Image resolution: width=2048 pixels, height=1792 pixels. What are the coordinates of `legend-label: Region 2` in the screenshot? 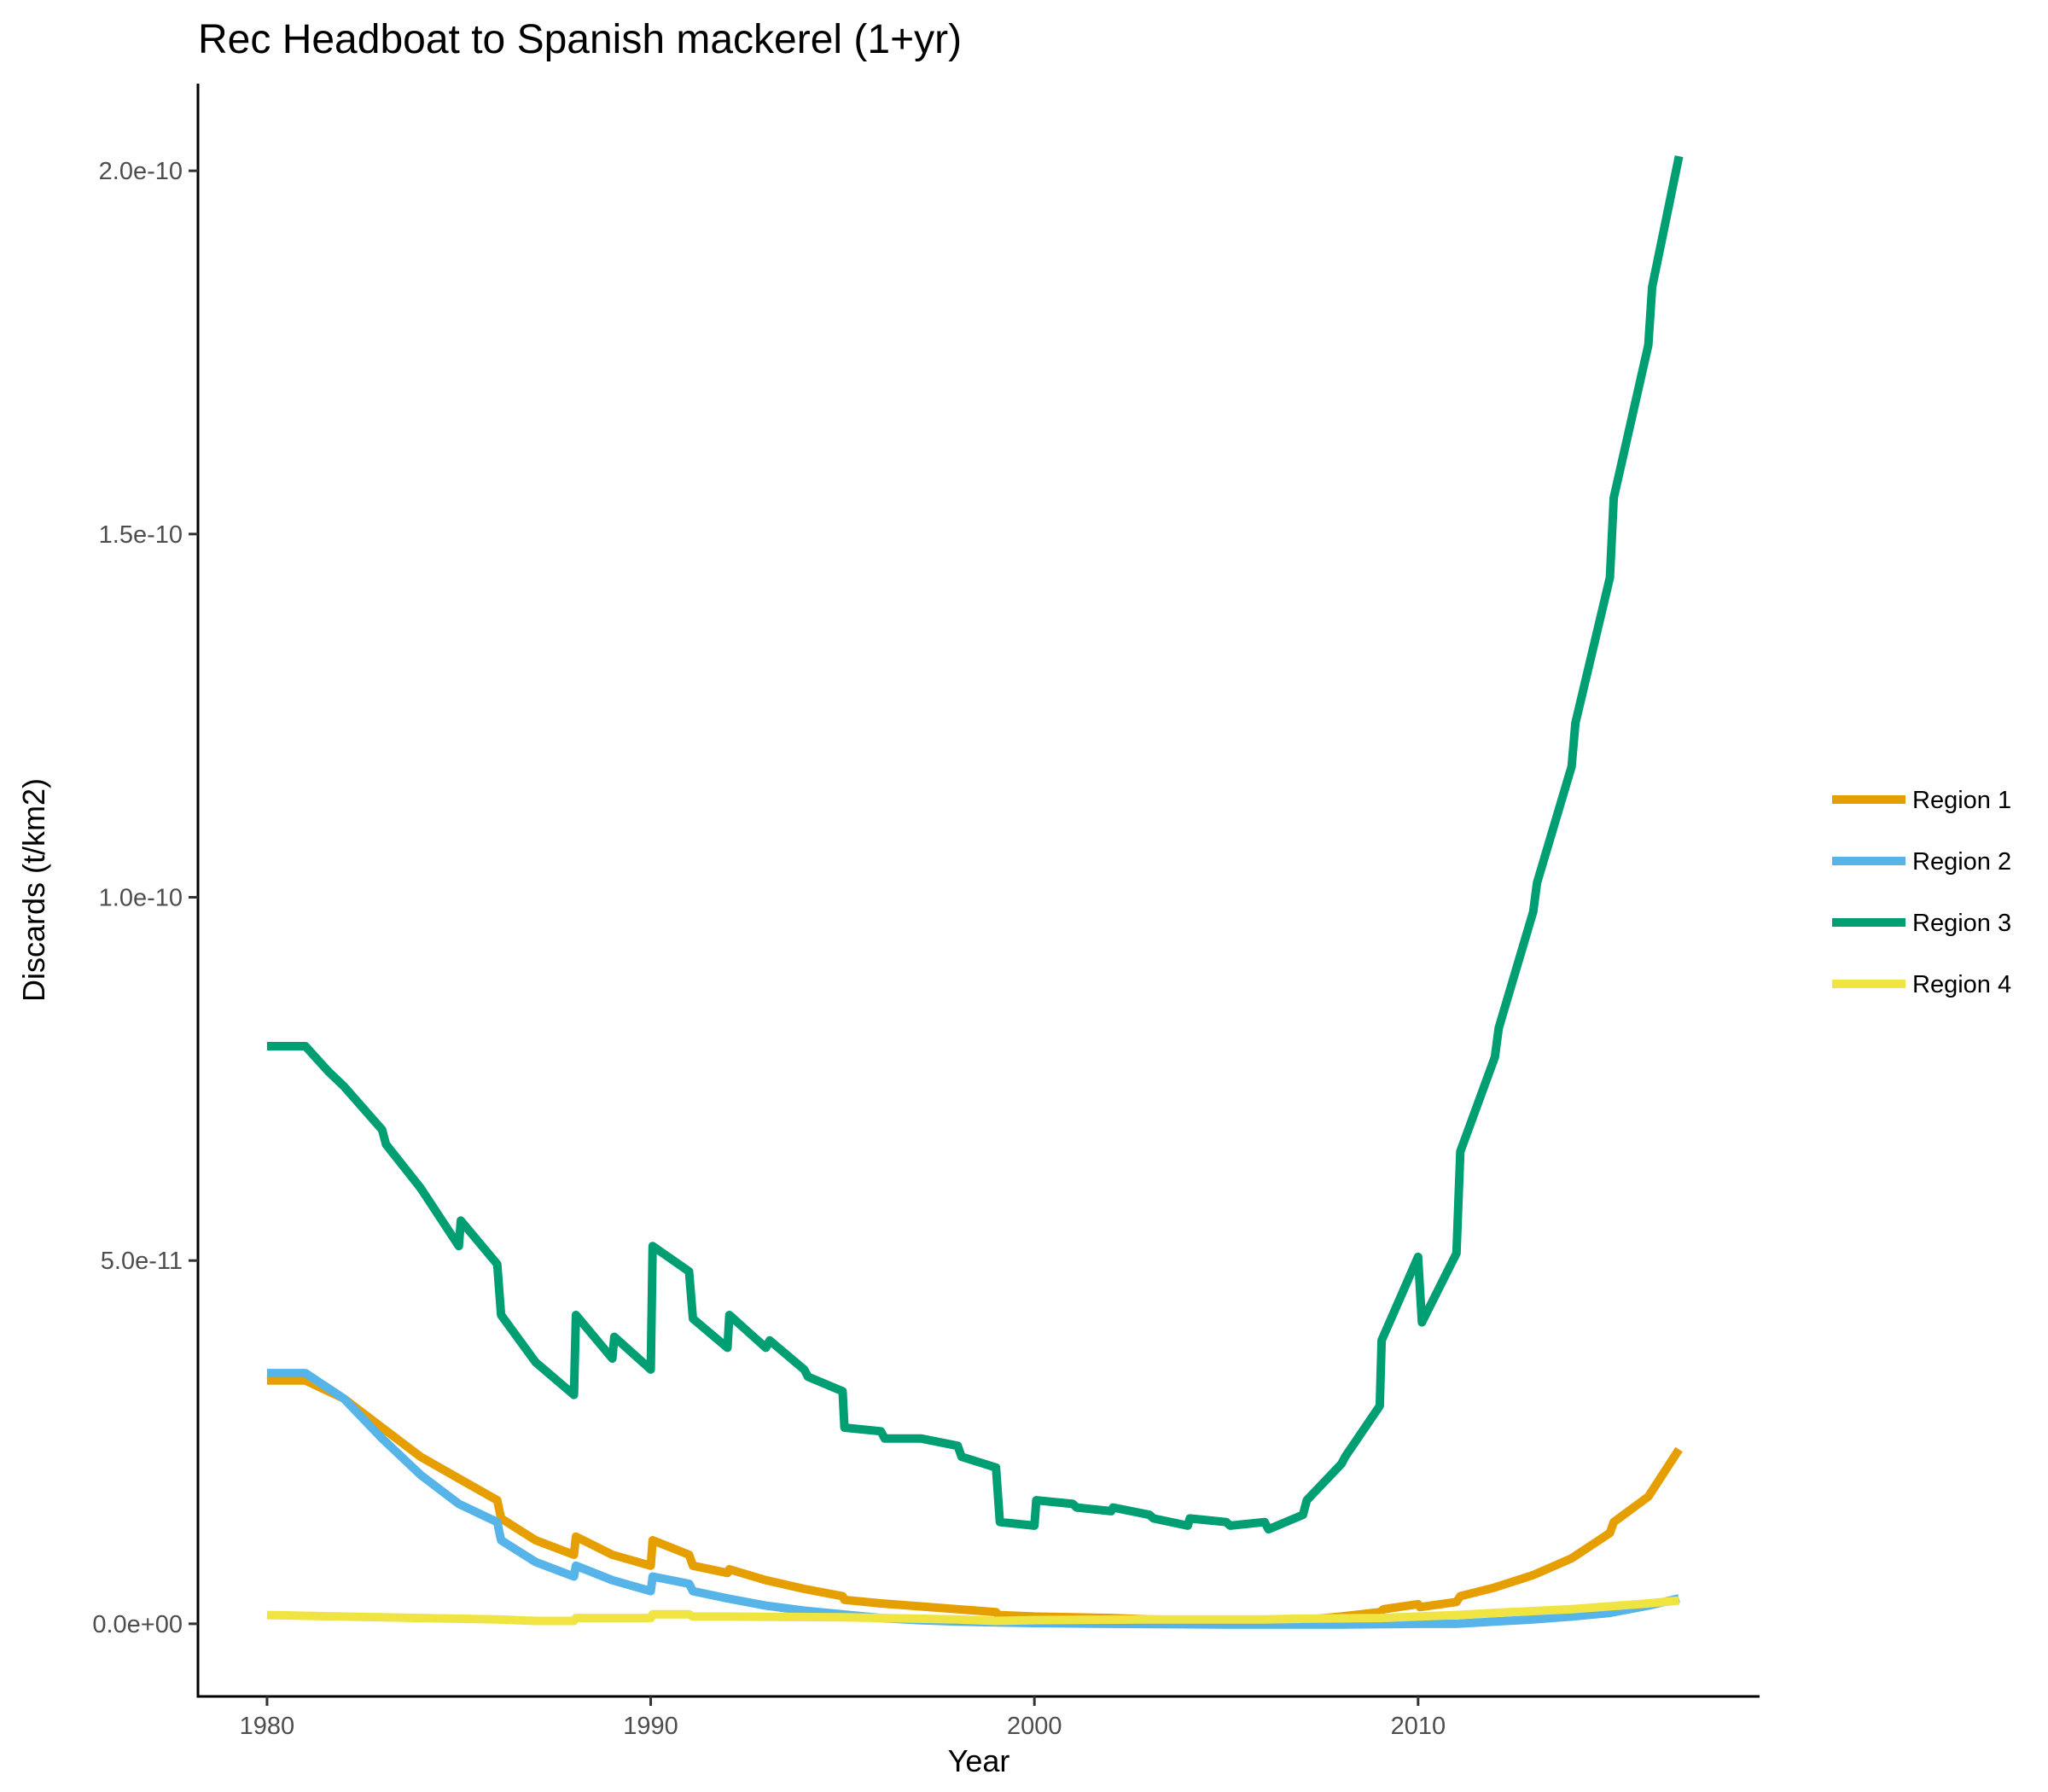 It's located at (1962, 862).